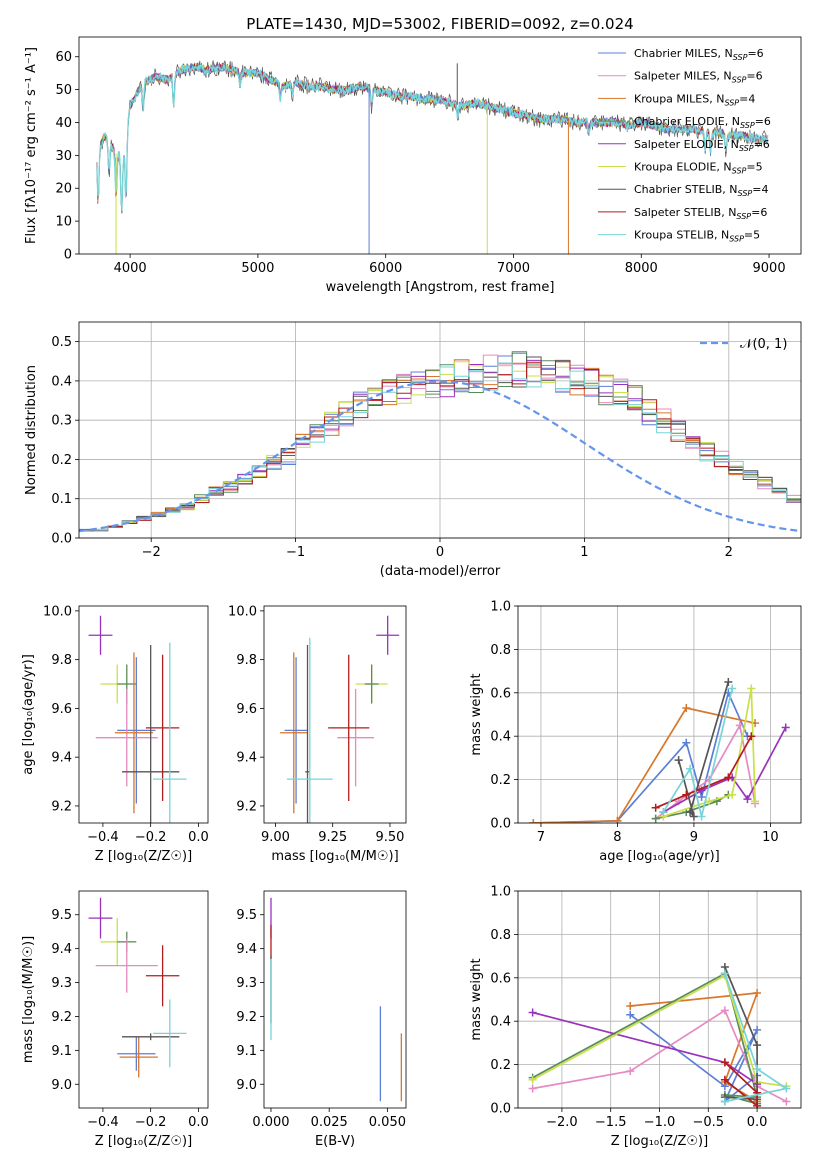 The image size is (819, 1170). I want to click on z_age-xtick-label: 0.0, so click(198, 837).